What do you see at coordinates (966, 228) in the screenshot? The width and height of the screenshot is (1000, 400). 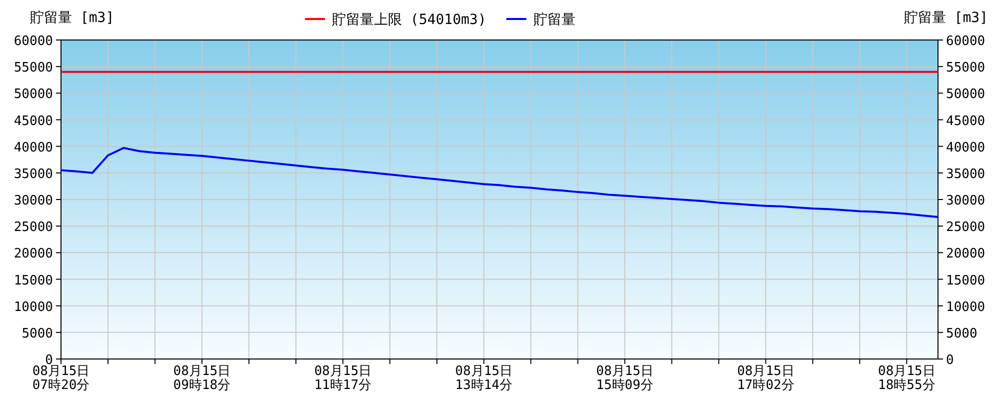 I see `y2-tick-label: 25000` at bounding box center [966, 228].